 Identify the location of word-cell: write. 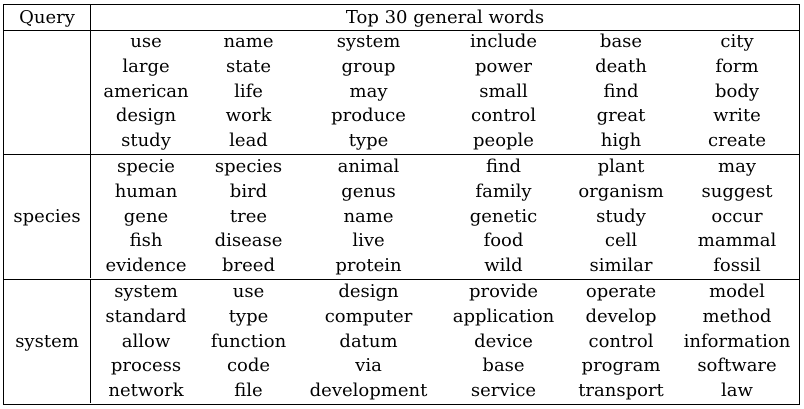
(737, 116).